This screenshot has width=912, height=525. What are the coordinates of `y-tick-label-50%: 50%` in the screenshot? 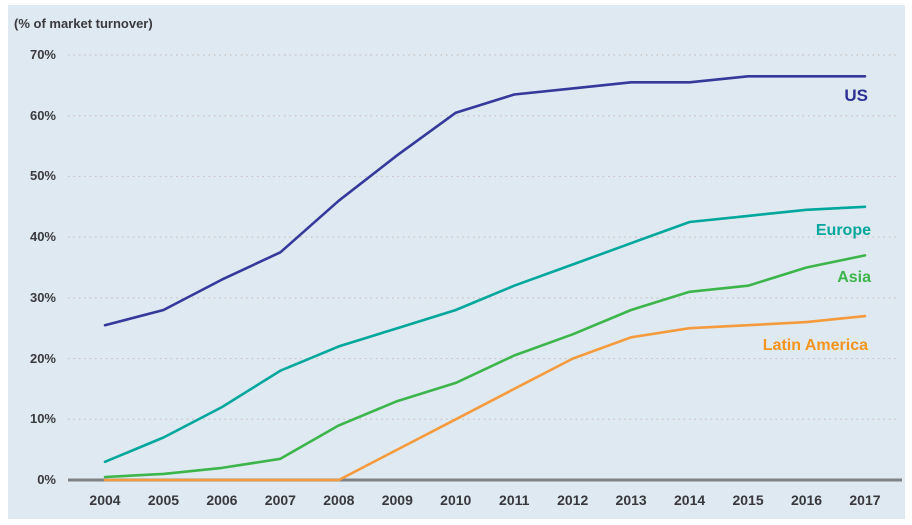 It's located at (42, 176).